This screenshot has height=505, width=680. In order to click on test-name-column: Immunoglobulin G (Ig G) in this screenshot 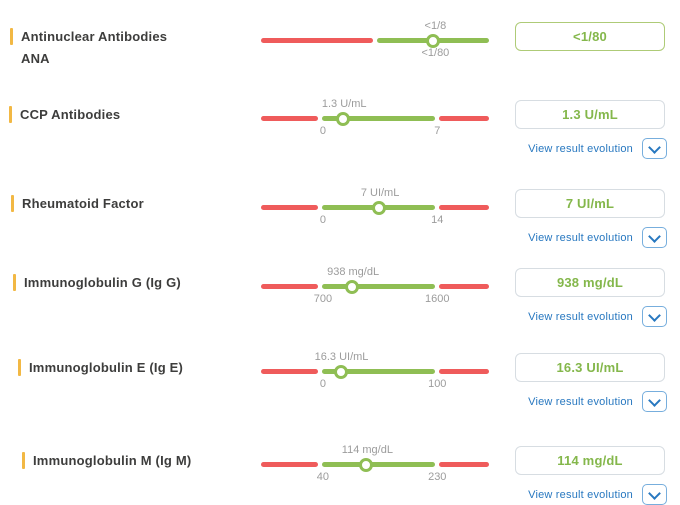, I will do `click(129, 274)`.